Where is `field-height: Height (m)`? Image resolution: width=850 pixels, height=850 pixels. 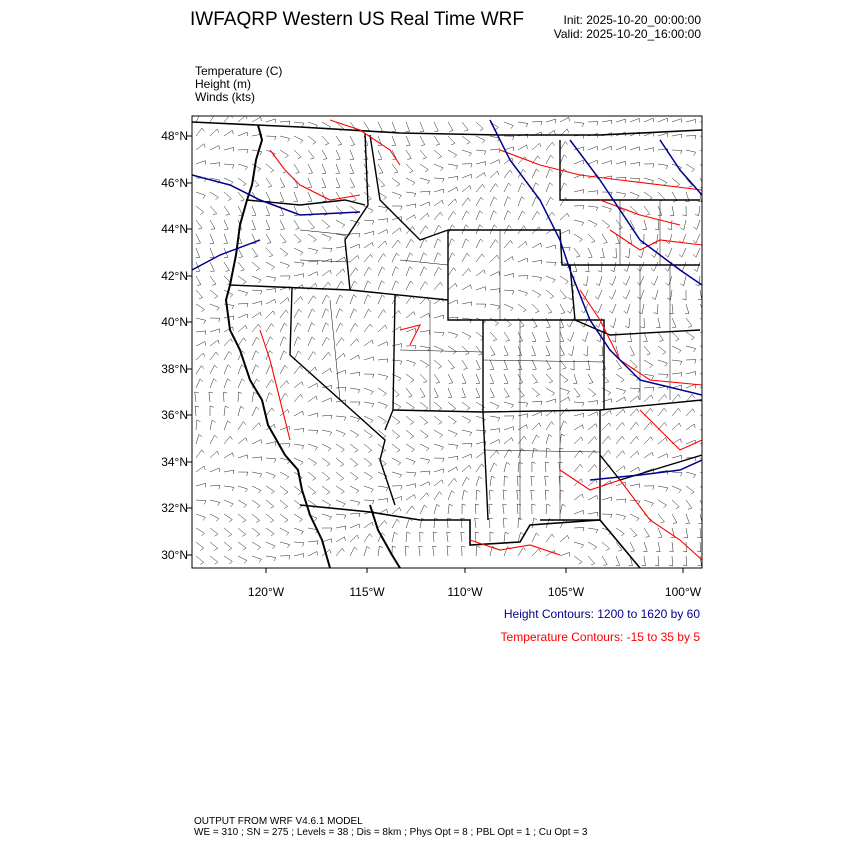 field-height: Height (m) is located at coordinates (223, 84).